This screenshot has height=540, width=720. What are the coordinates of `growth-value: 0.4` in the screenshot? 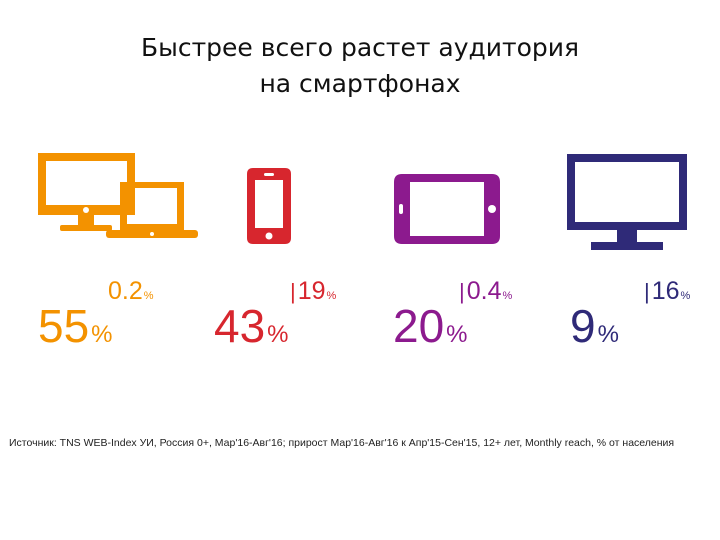 It's located at (484, 291).